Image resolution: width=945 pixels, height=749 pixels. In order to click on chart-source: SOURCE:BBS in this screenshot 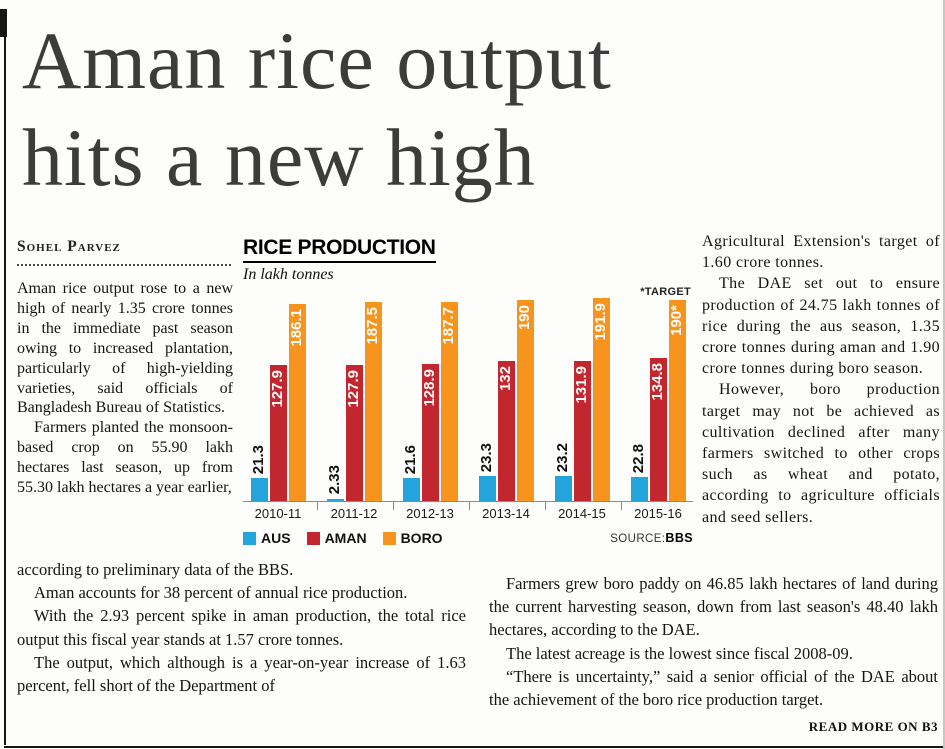, I will do `click(651, 538)`.